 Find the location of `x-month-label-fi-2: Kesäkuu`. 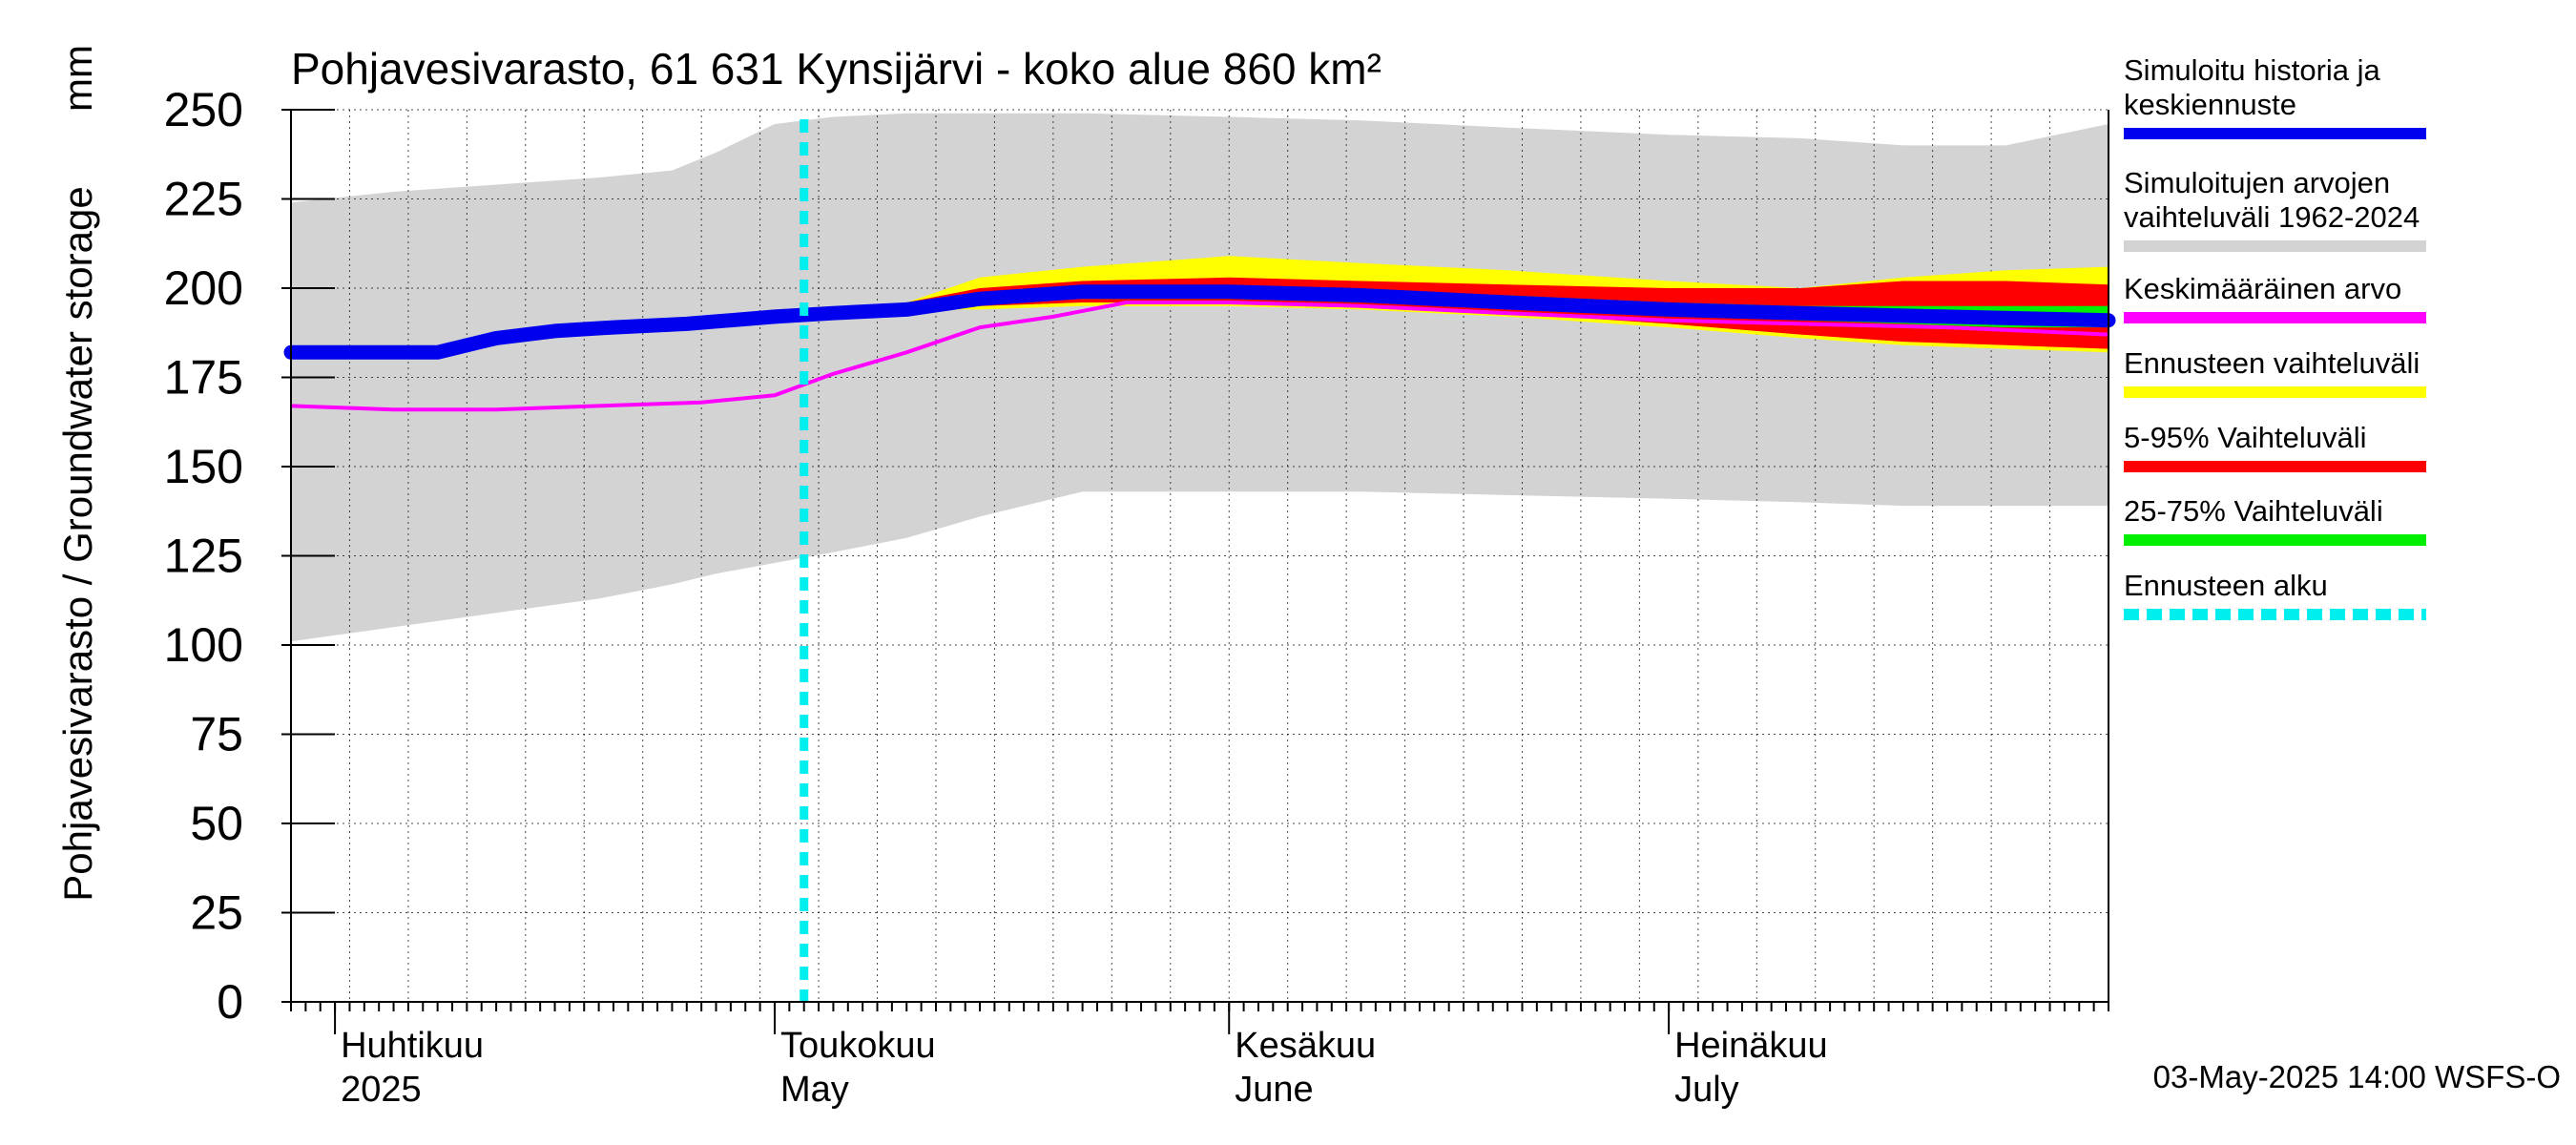

x-month-label-fi-2: Kesäkuu is located at coordinates (1305, 1046).